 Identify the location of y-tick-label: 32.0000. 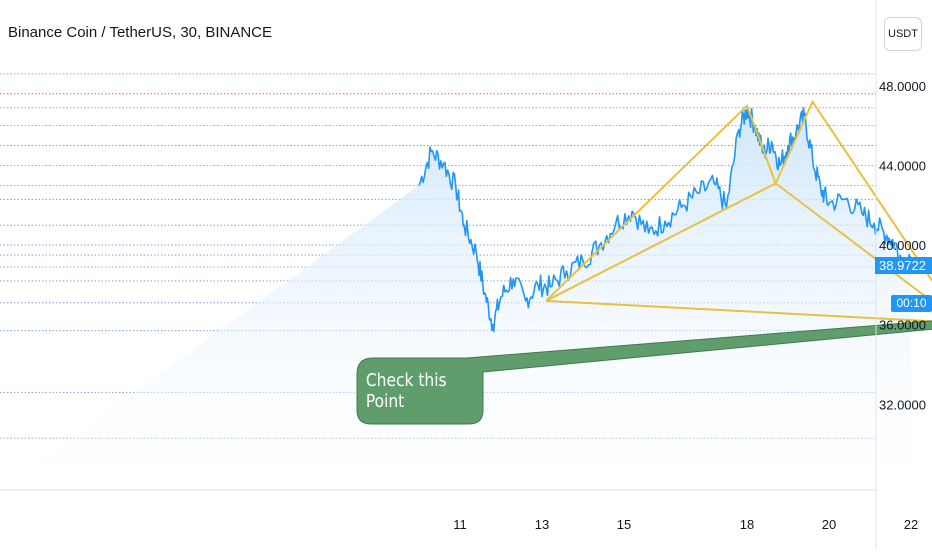
(902, 404).